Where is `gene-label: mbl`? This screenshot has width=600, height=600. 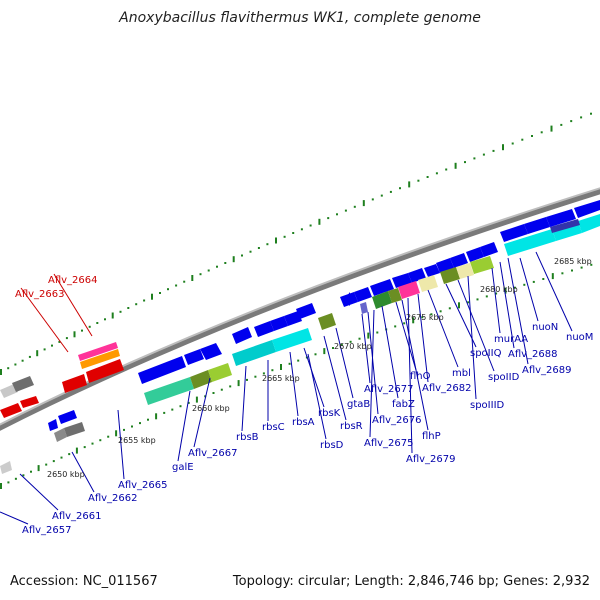 gene-label: mbl is located at coordinates (461, 373).